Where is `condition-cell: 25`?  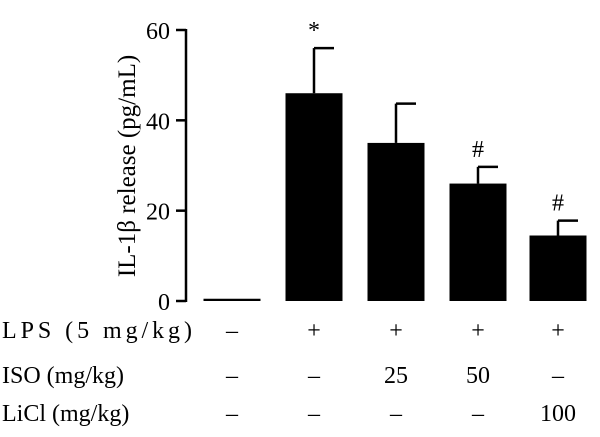
condition-cell: 25 is located at coordinates (396, 376).